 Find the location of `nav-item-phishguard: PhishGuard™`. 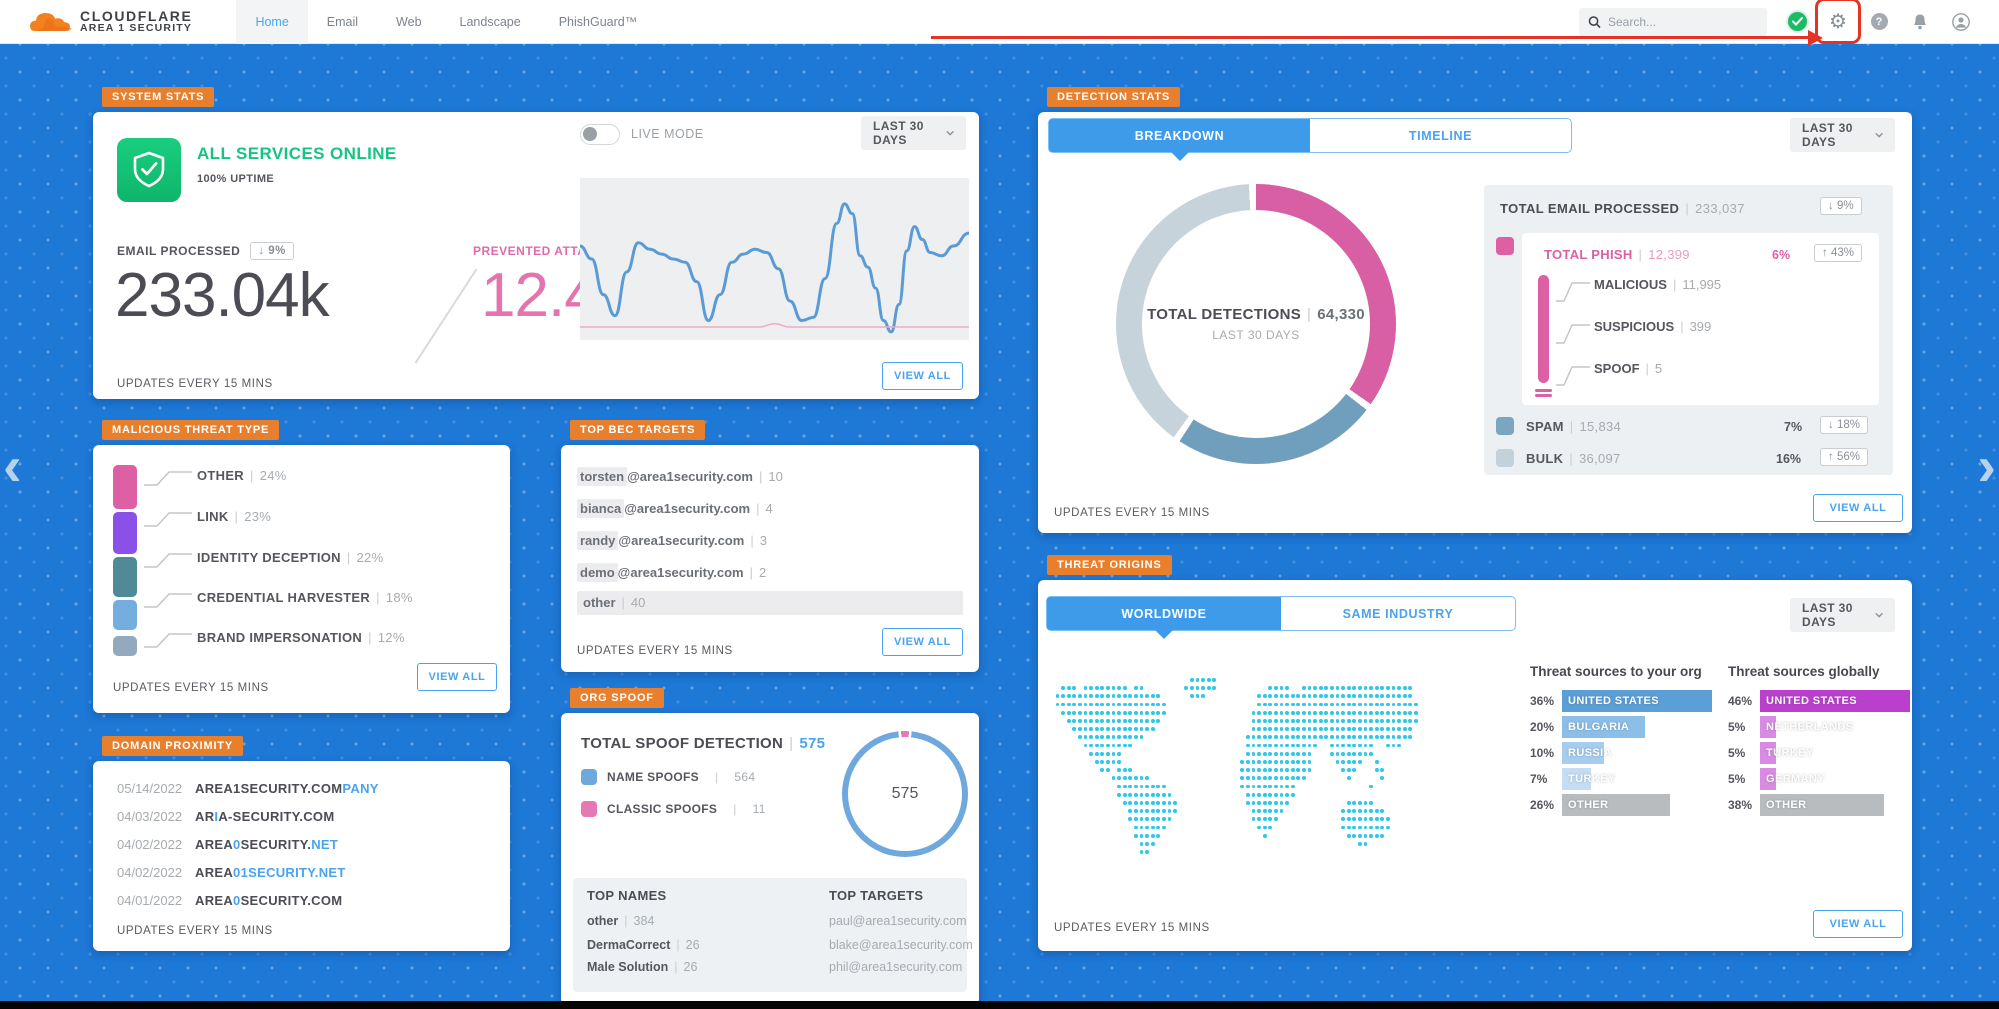

nav-item-phishguard: PhishGuard™ is located at coordinates (598, 21).